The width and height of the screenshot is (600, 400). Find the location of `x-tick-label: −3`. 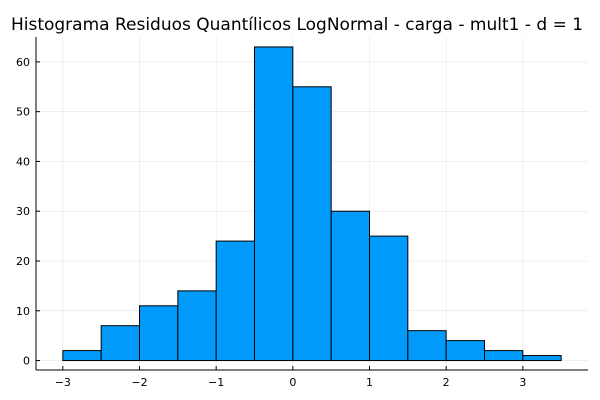

x-tick-label: −3 is located at coordinates (63, 382).